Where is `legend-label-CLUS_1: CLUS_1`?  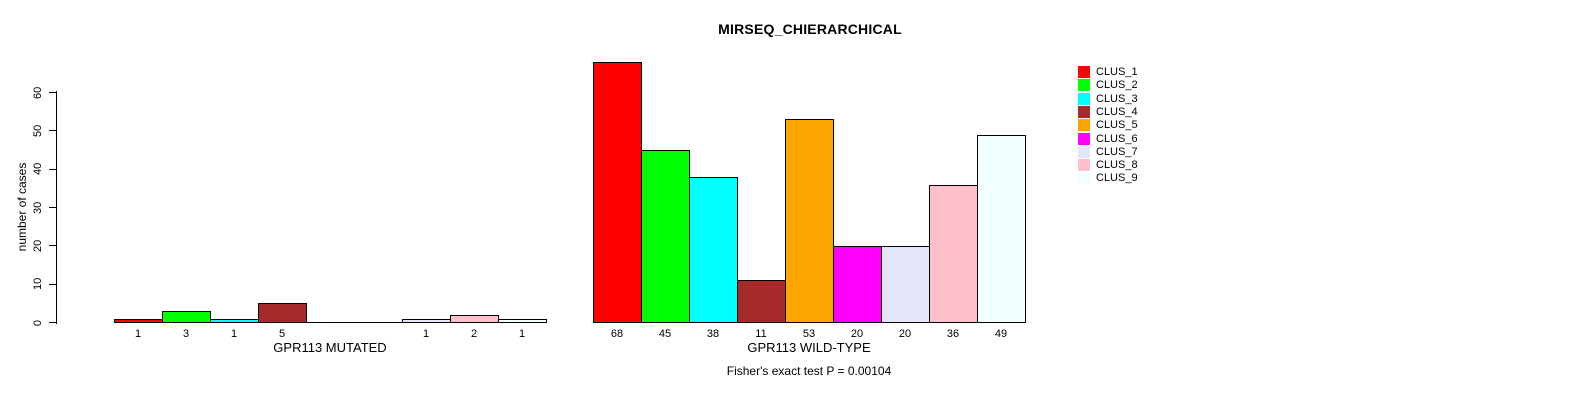
legend-label-CLUS_1: CLUS_1 is located at coordinates (1117, 72).